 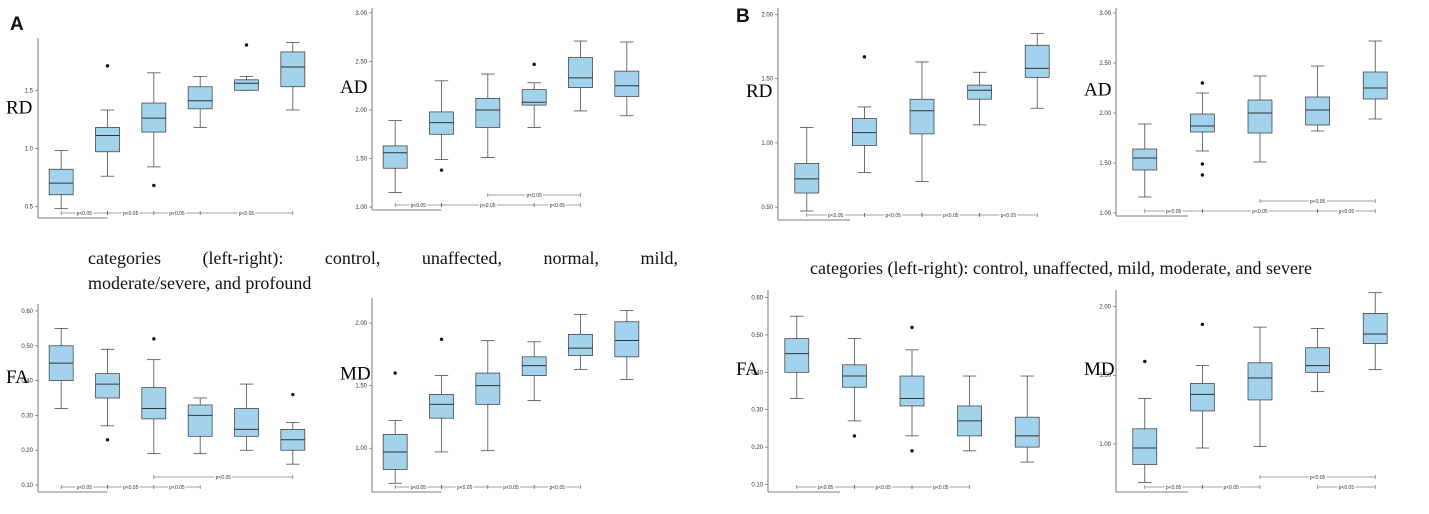 What do you see at coordinates (361, 324) in the screenshot?
I see `chart-3-ytick-label-2: 2.00` at bounding box center [361, 324].